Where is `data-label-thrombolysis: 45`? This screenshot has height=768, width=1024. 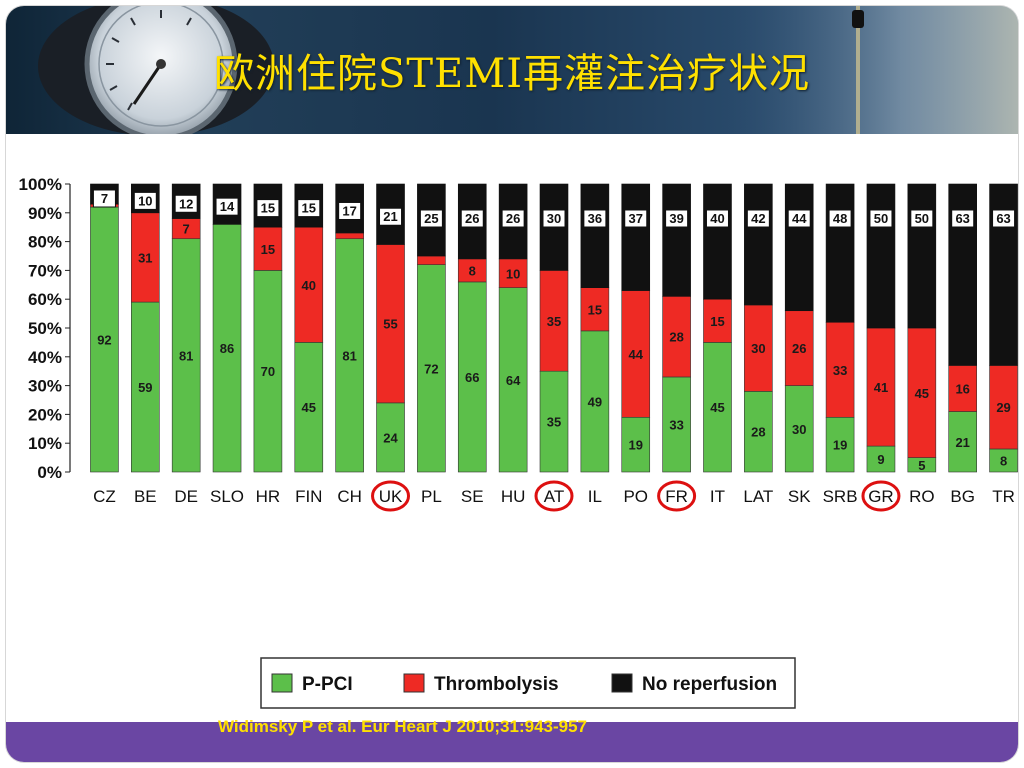
data-label-thrombolysis: 45 is located at coordinates (922, 393).